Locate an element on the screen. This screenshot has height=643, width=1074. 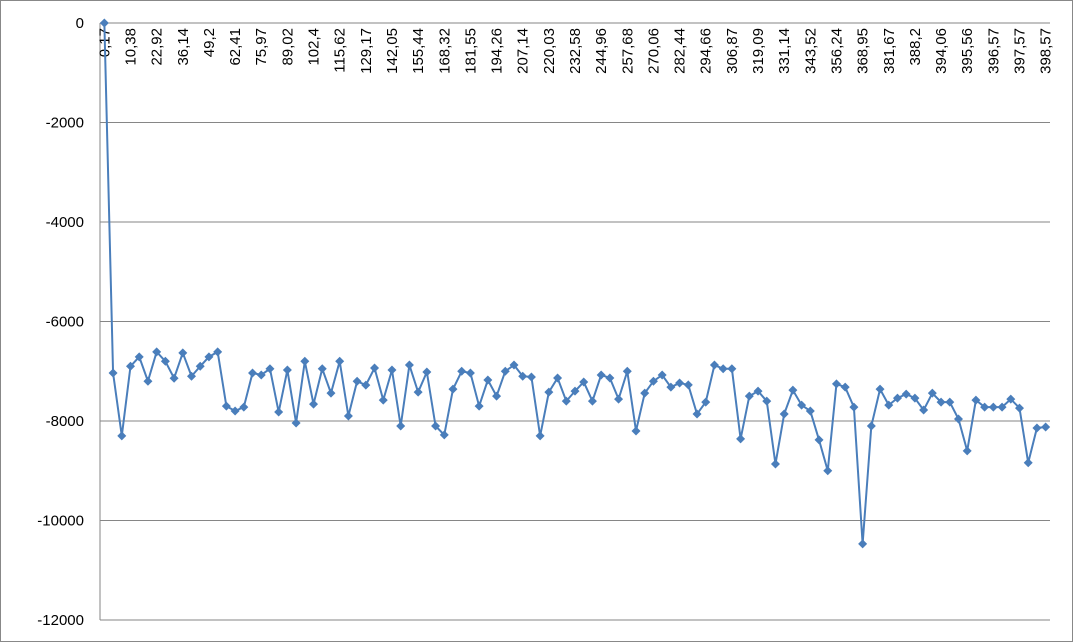
x-tick-label: 368,95 is located at coordinates (863, 51).